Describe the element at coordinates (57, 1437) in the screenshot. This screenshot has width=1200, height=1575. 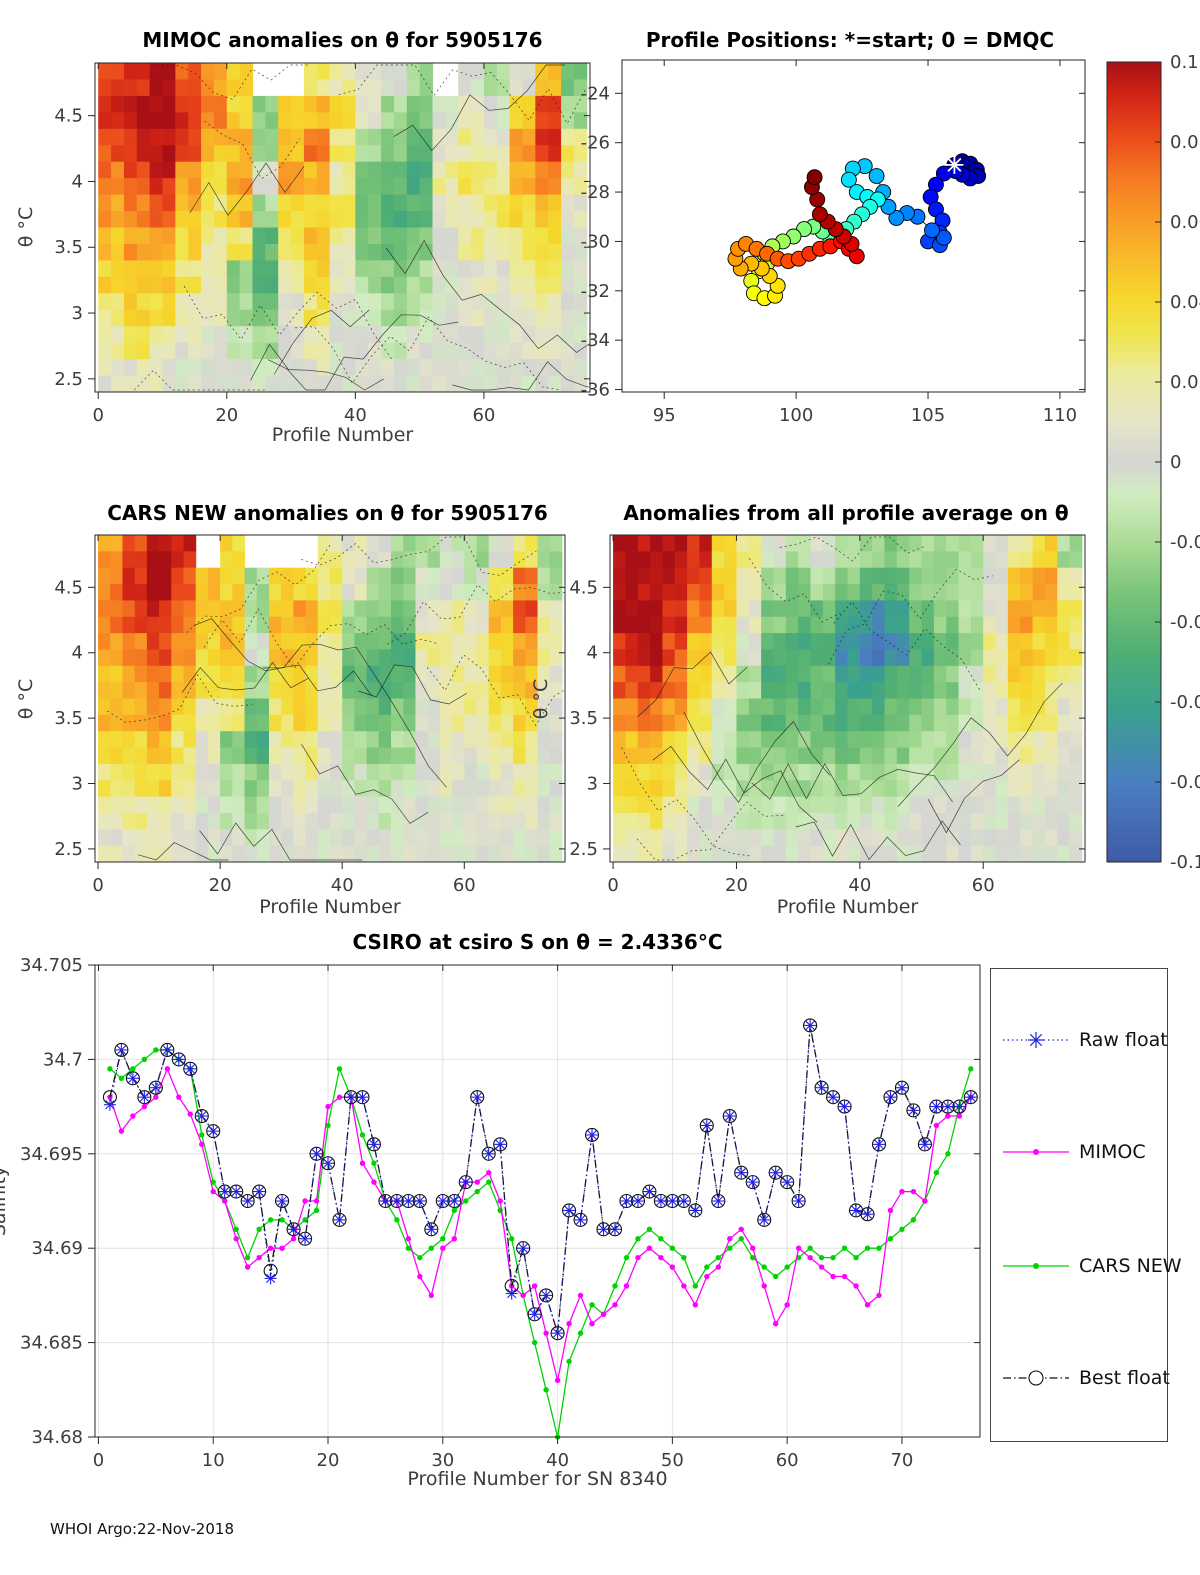
I see `svg-text: 34.68` at that location.